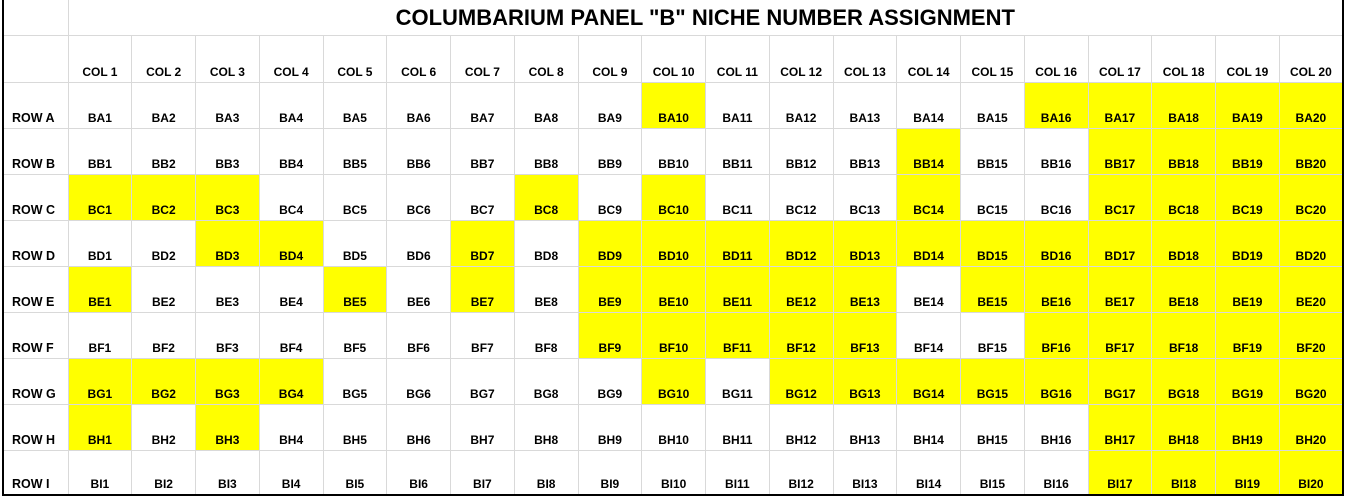 The image size is (1349, 501). I want to click on niche-cell: BF4, so click(291, 335).